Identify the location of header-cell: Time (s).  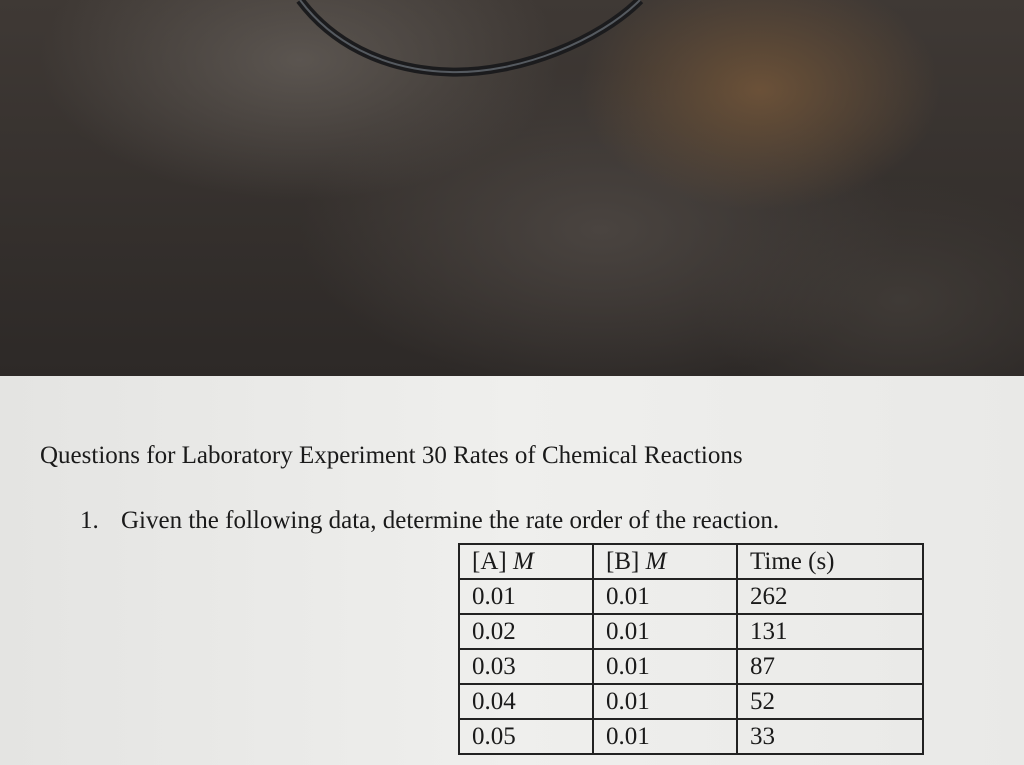
(830, 561).